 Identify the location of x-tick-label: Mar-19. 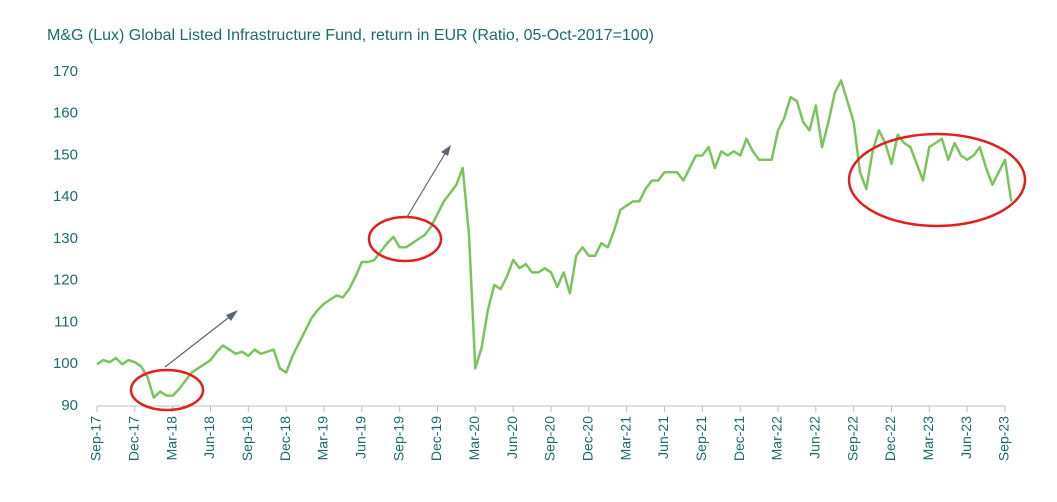
(323, 438).